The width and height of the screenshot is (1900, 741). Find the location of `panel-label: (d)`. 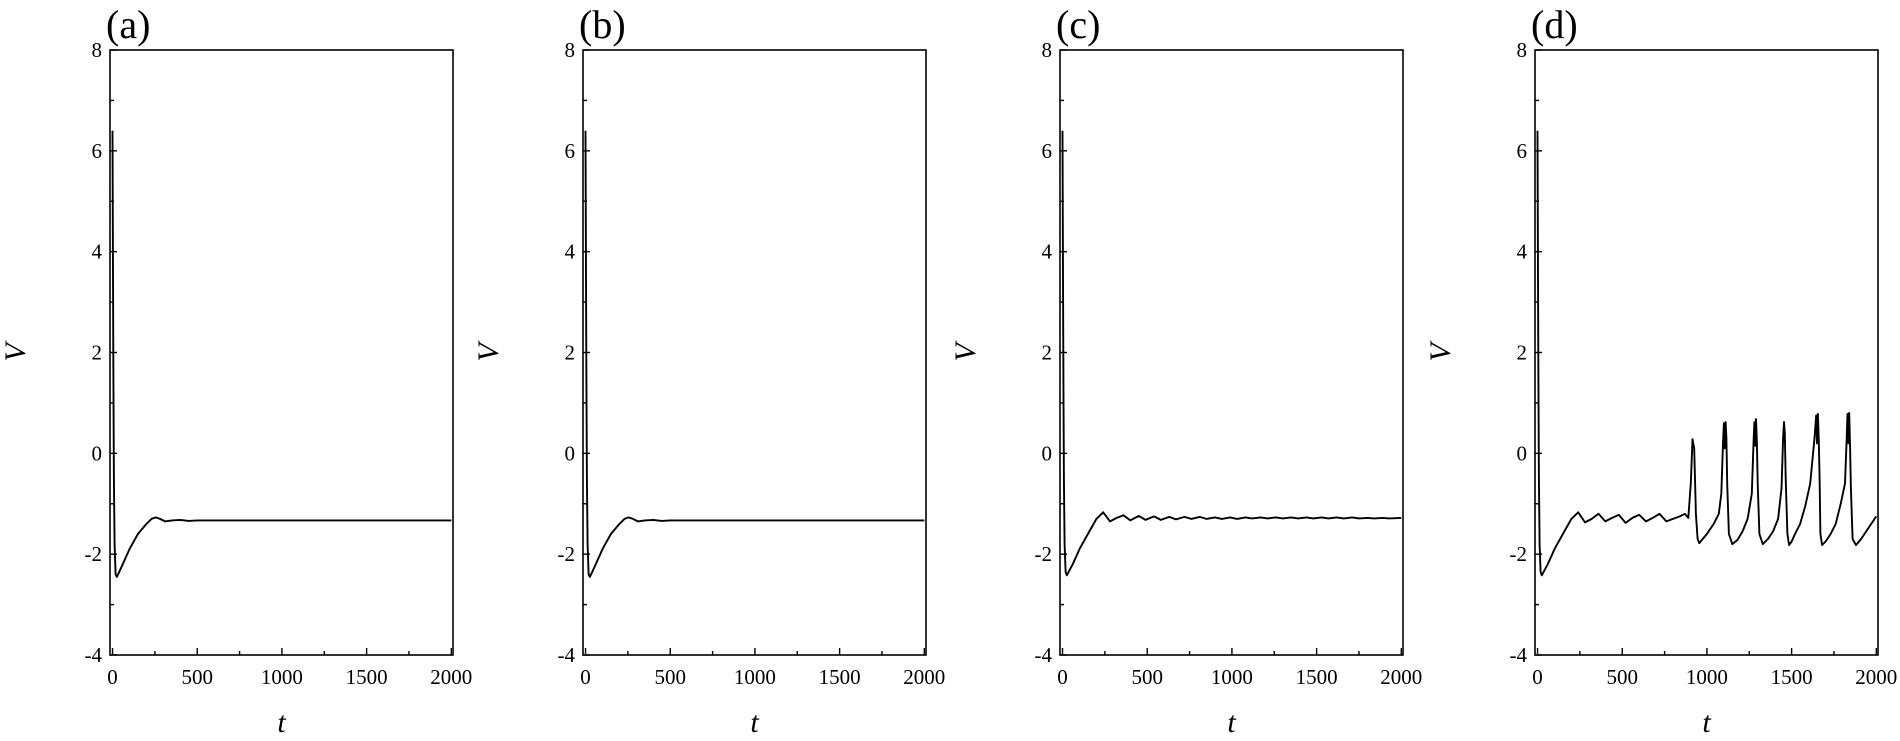

panel-label: (d) is located at coordinates (1554, 24).